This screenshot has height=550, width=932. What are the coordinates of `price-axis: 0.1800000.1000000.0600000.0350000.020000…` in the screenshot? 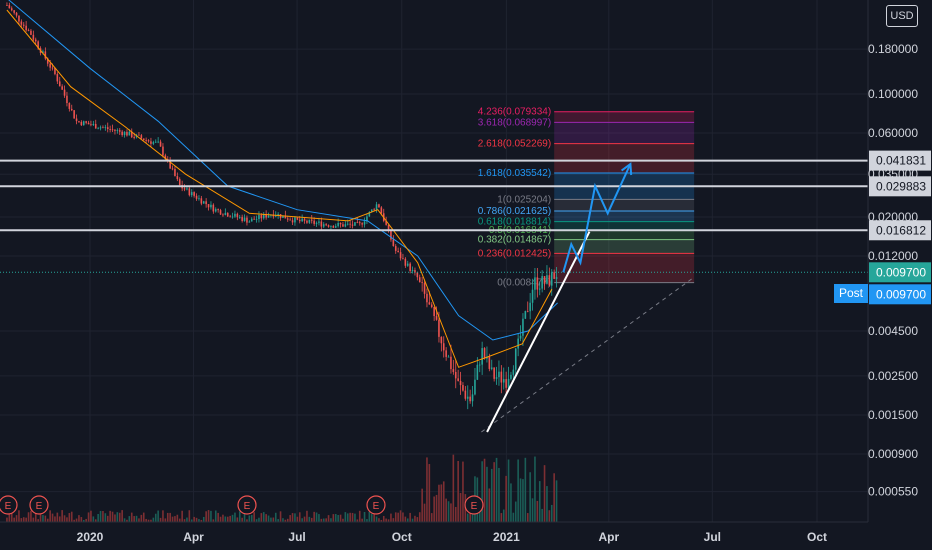 It's located at (893, 270).